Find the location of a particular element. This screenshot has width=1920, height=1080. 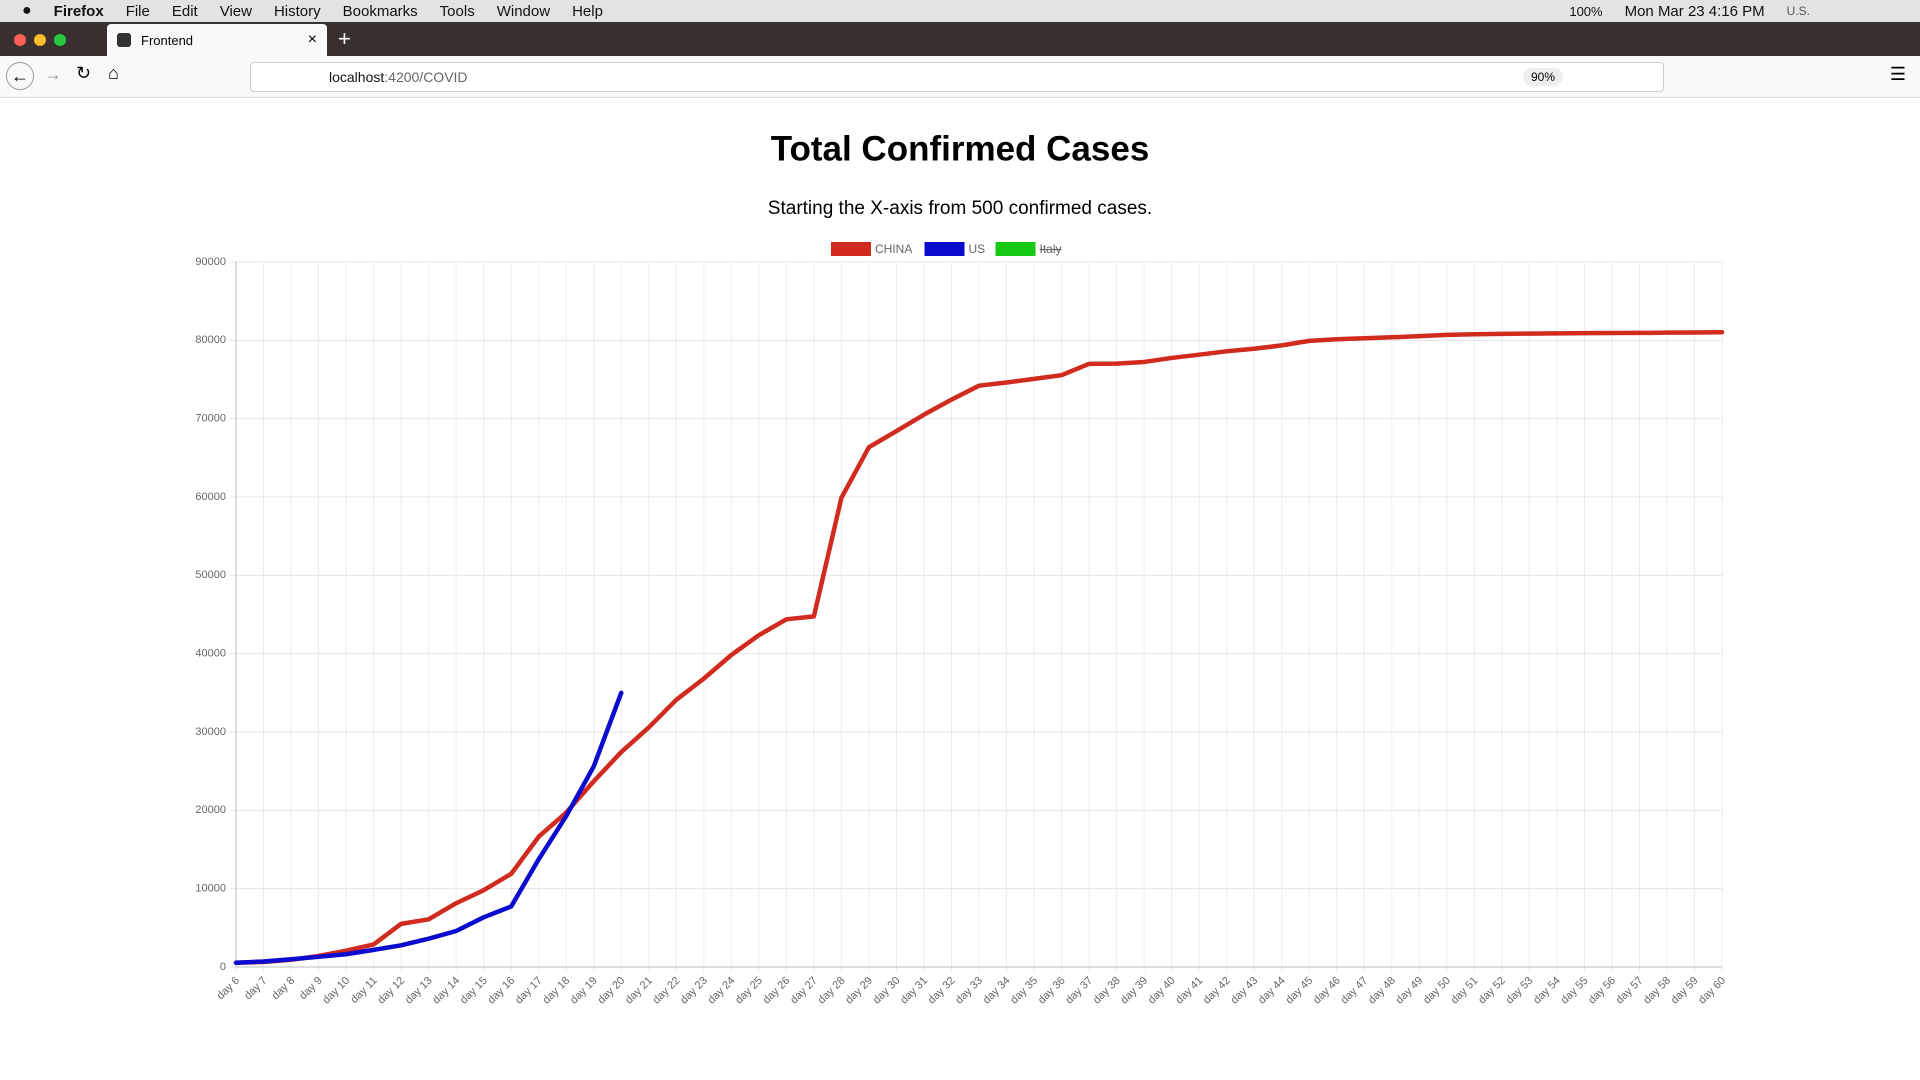

menu: History is located at coordinates (297, 11).